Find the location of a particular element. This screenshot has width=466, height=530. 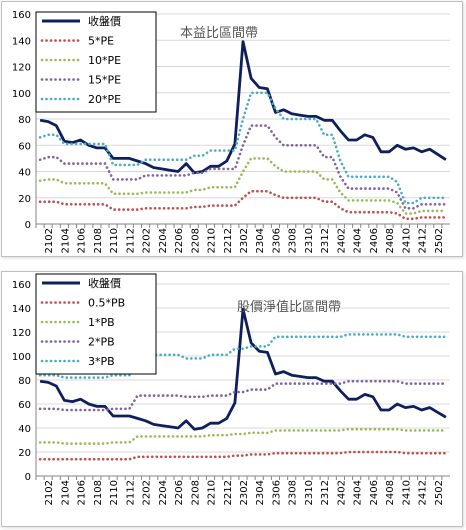

pe-y-tick-label: 40 is located at coordinates (24, 173).